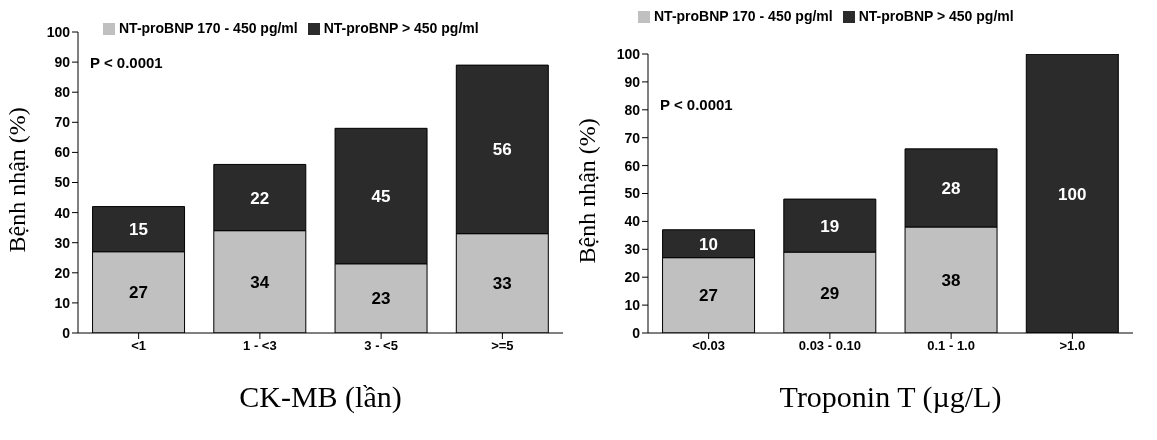 The height and width of the screenshot is (440, 1157). What do you see at coordinates (829, 346) in the screenshot?
I see `x-tick-label: 0.03 - 0.10` at bounding box center [829, 346].